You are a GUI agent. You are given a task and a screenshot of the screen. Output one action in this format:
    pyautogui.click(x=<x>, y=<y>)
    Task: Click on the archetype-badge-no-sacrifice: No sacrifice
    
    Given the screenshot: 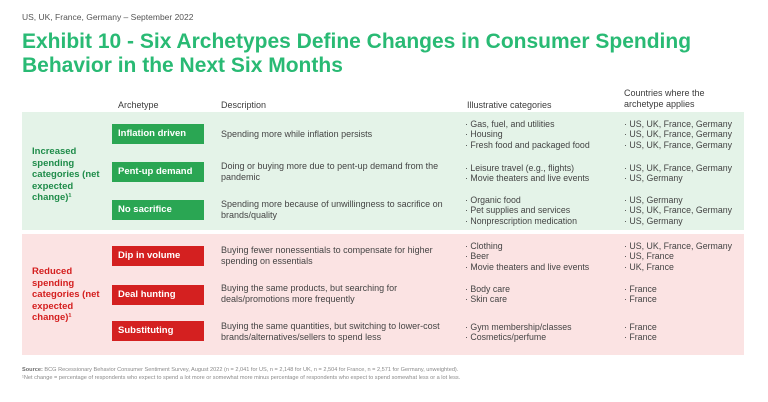 What is the action you would take?
    pyautogui.click(x=158, y=210)
    